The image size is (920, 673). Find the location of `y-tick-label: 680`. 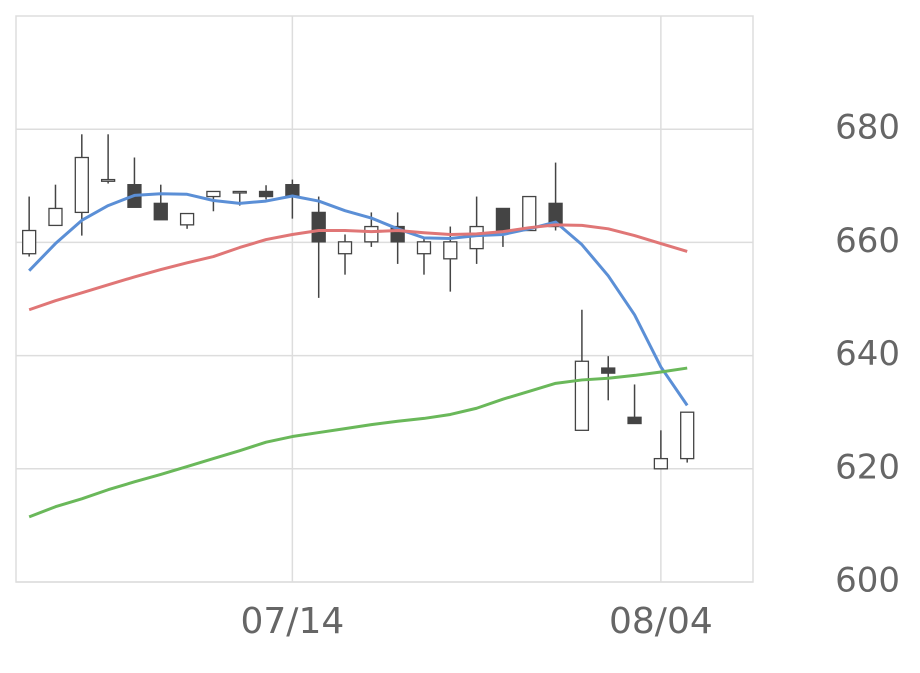

y-tick-label: 680 is located at coordinates (867, 128).